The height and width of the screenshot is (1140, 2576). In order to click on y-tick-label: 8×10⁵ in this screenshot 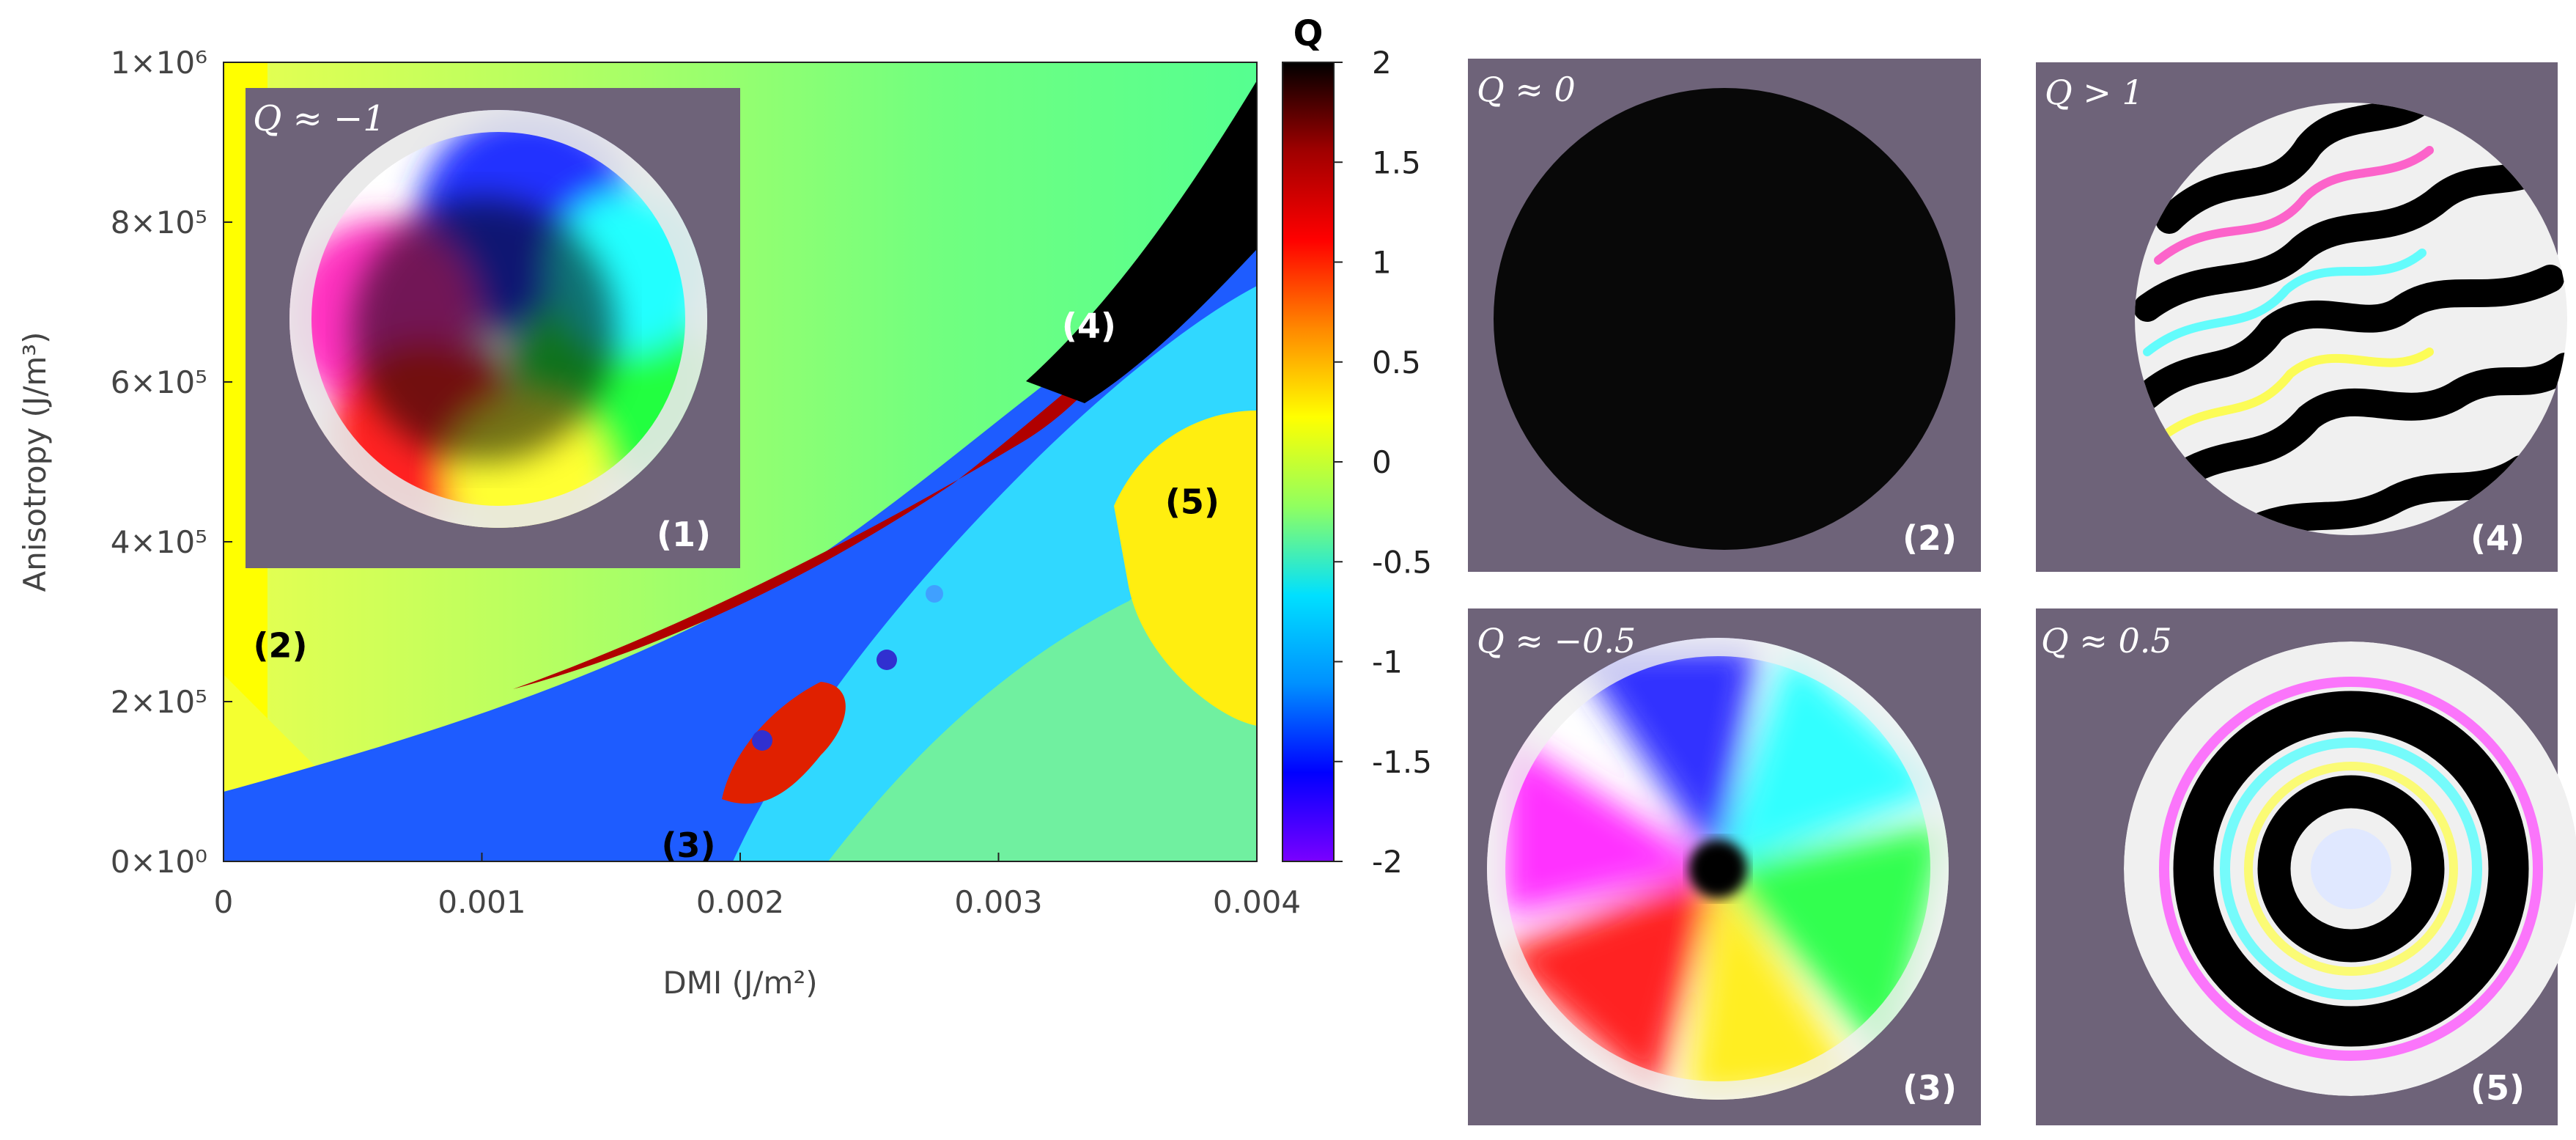, I will do `click(159, 222)`.